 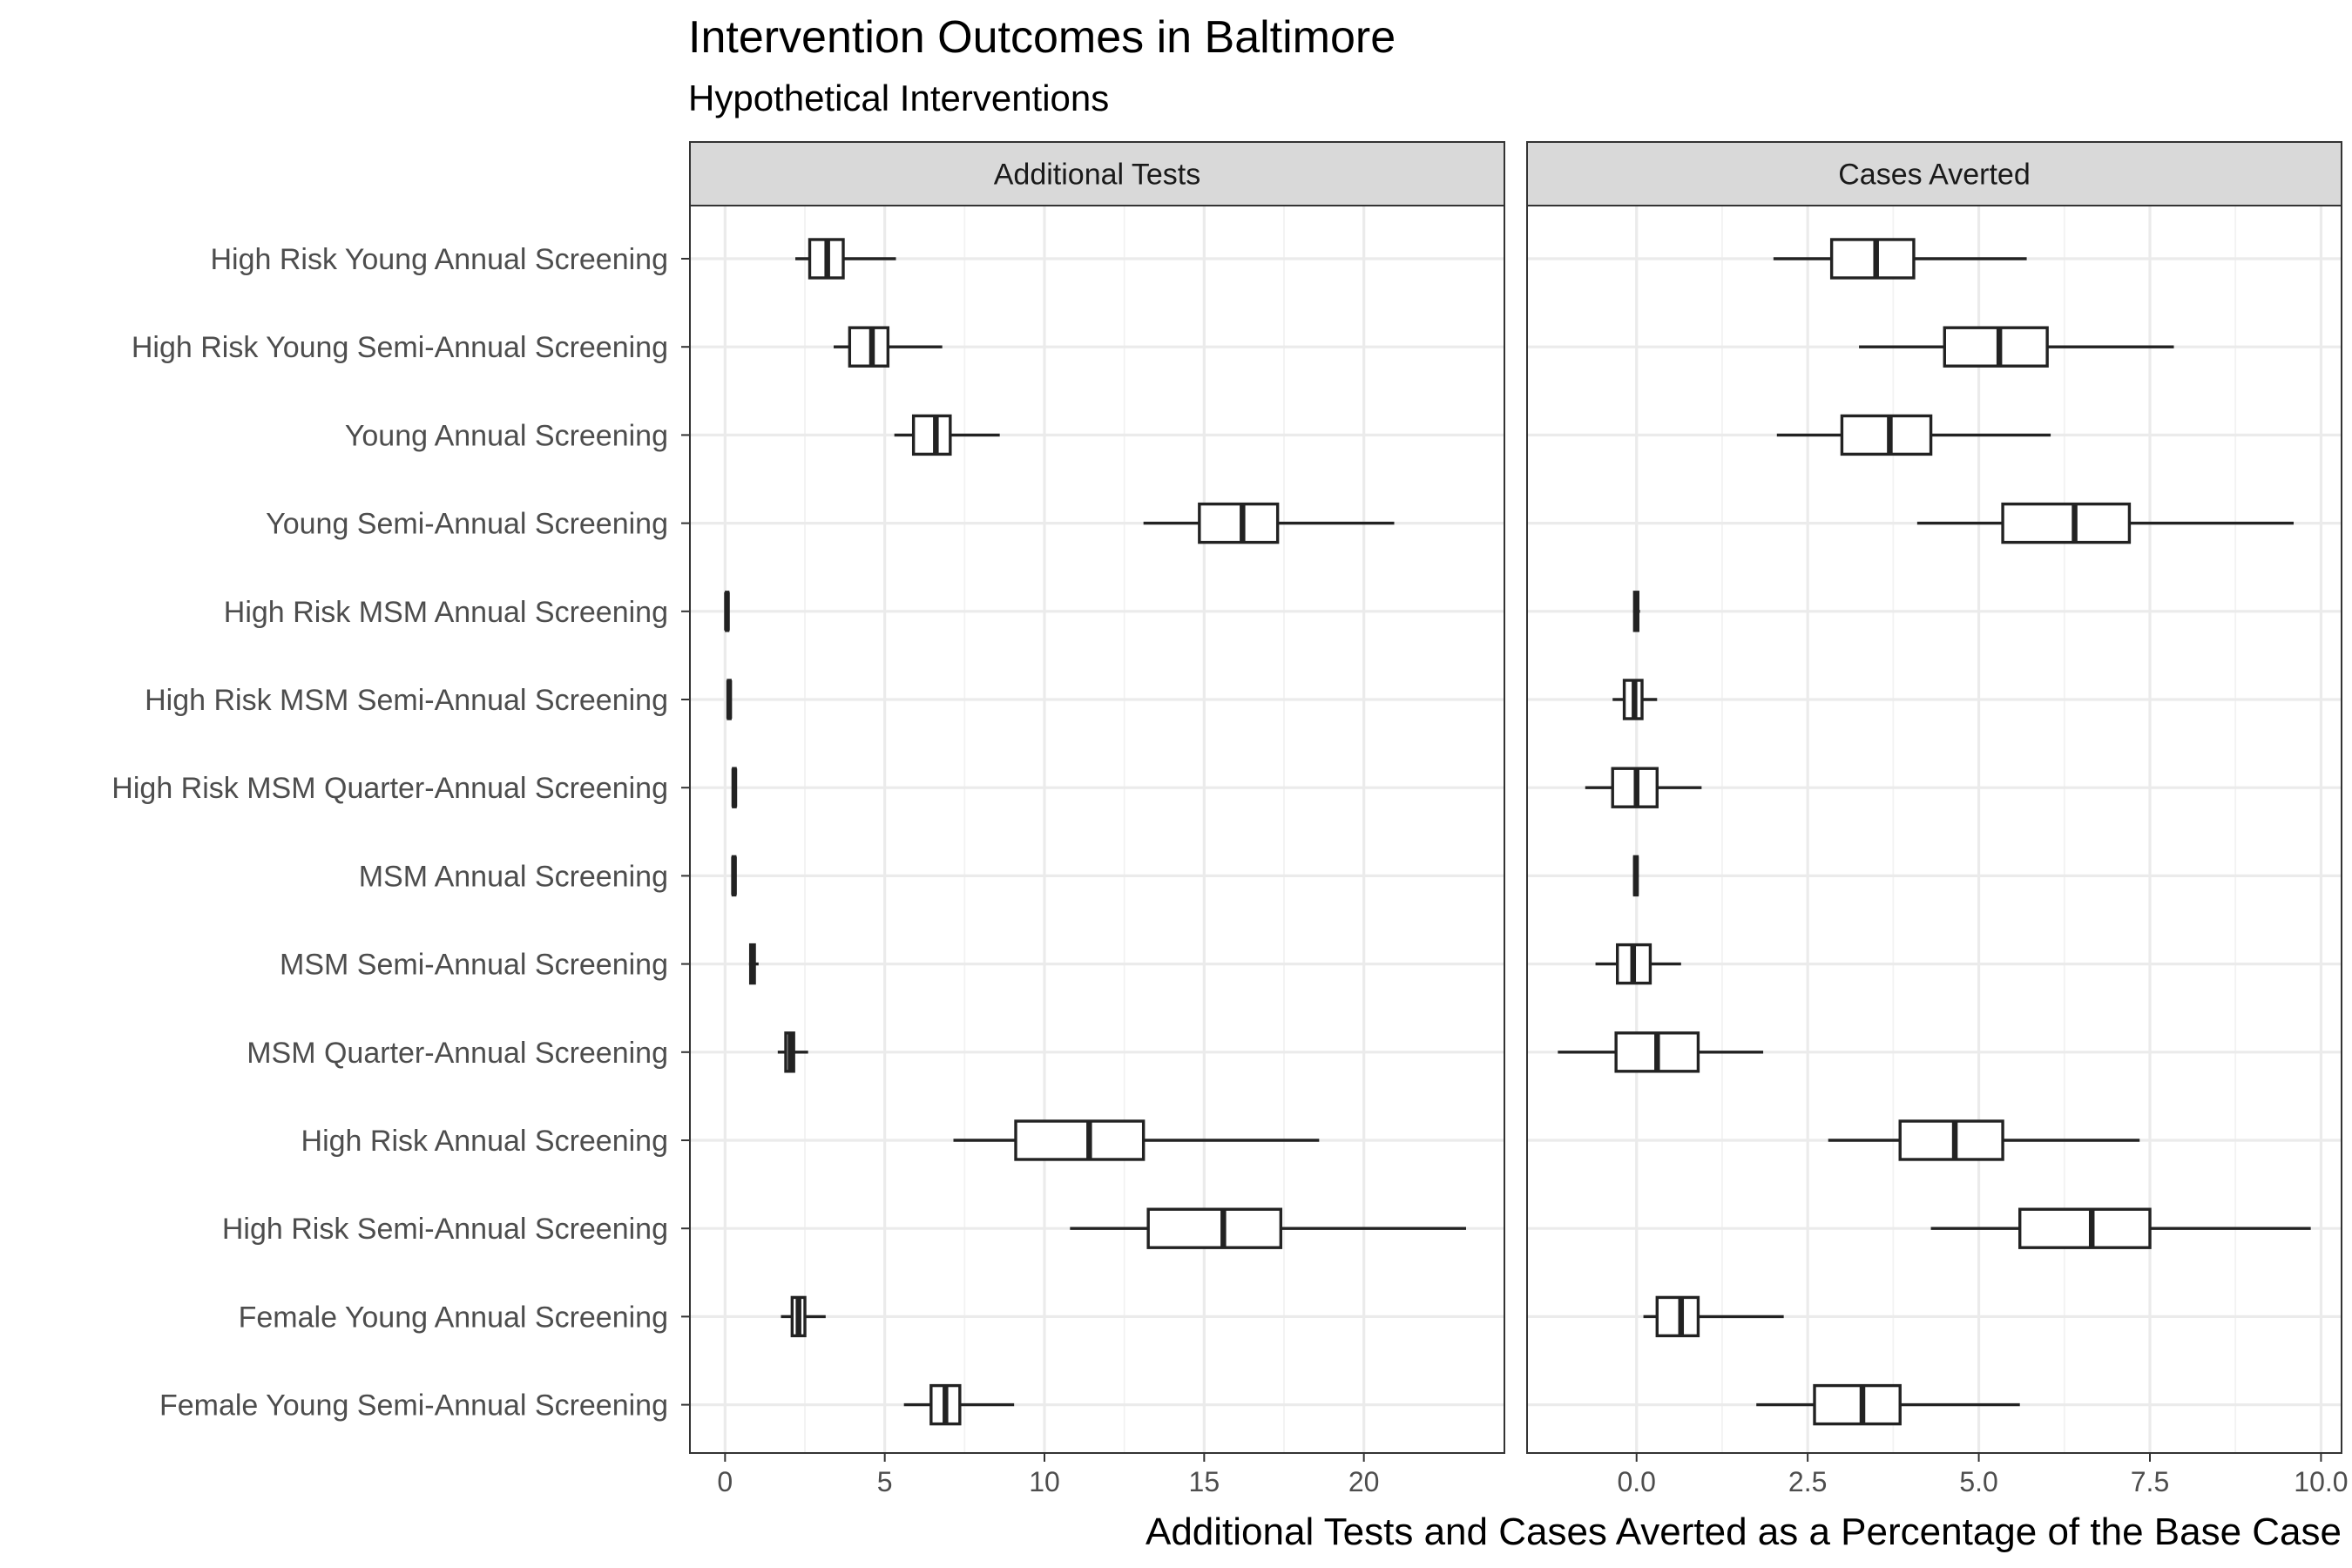 I want to click on strip-label: Cases Averted, so click(x=1934, y=175).